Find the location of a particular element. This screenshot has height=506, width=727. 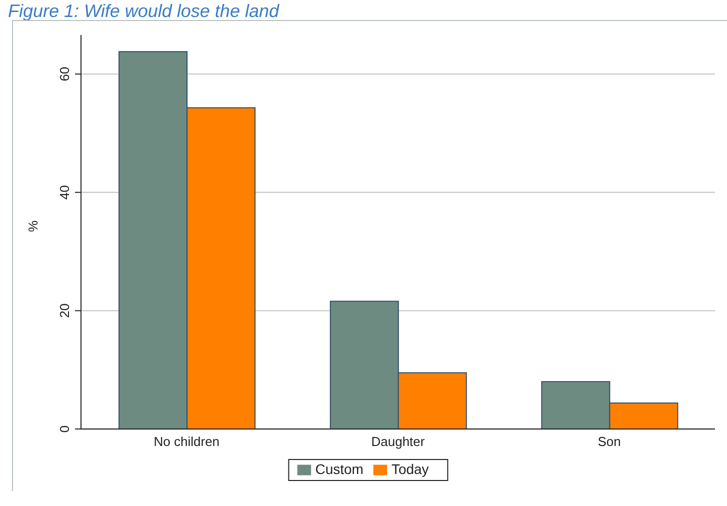

y-tick-label: 40 is located at coordinates (64, 192).